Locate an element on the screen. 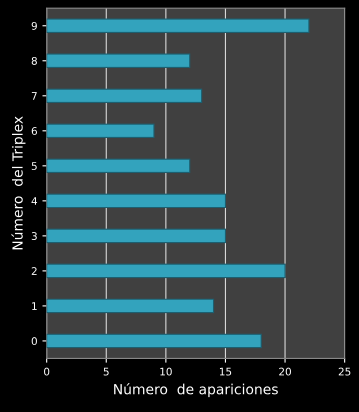 The height and width of the screenshot is (412, 359). x-tick-label: 20 is located at coordinates (285, 372).